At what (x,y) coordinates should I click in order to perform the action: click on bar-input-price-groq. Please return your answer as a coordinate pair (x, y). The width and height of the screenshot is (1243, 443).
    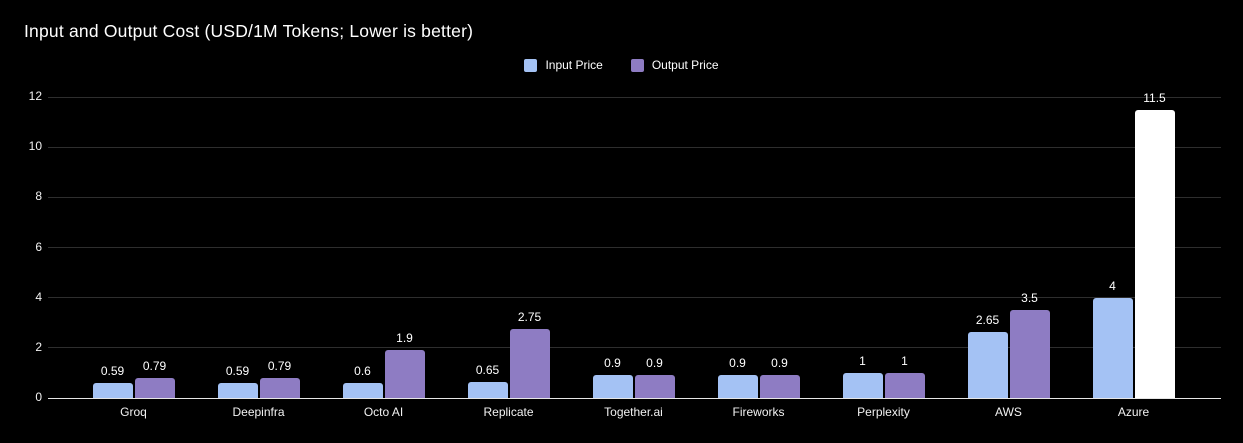
    Looking at the image, I should click on (112, 390).